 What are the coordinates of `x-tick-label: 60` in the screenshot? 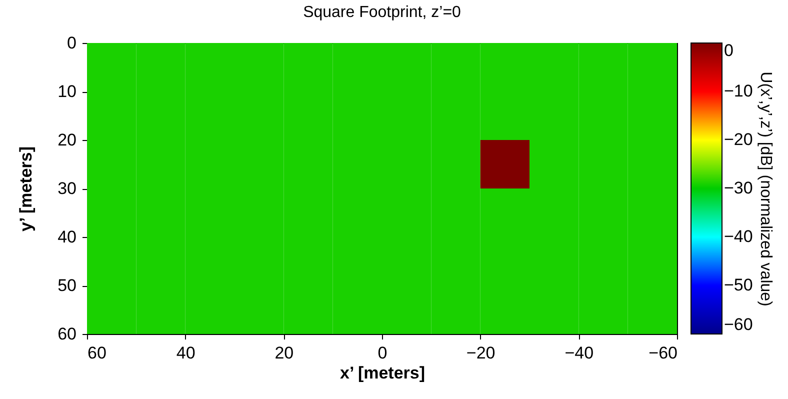 It's located at (97, 353).